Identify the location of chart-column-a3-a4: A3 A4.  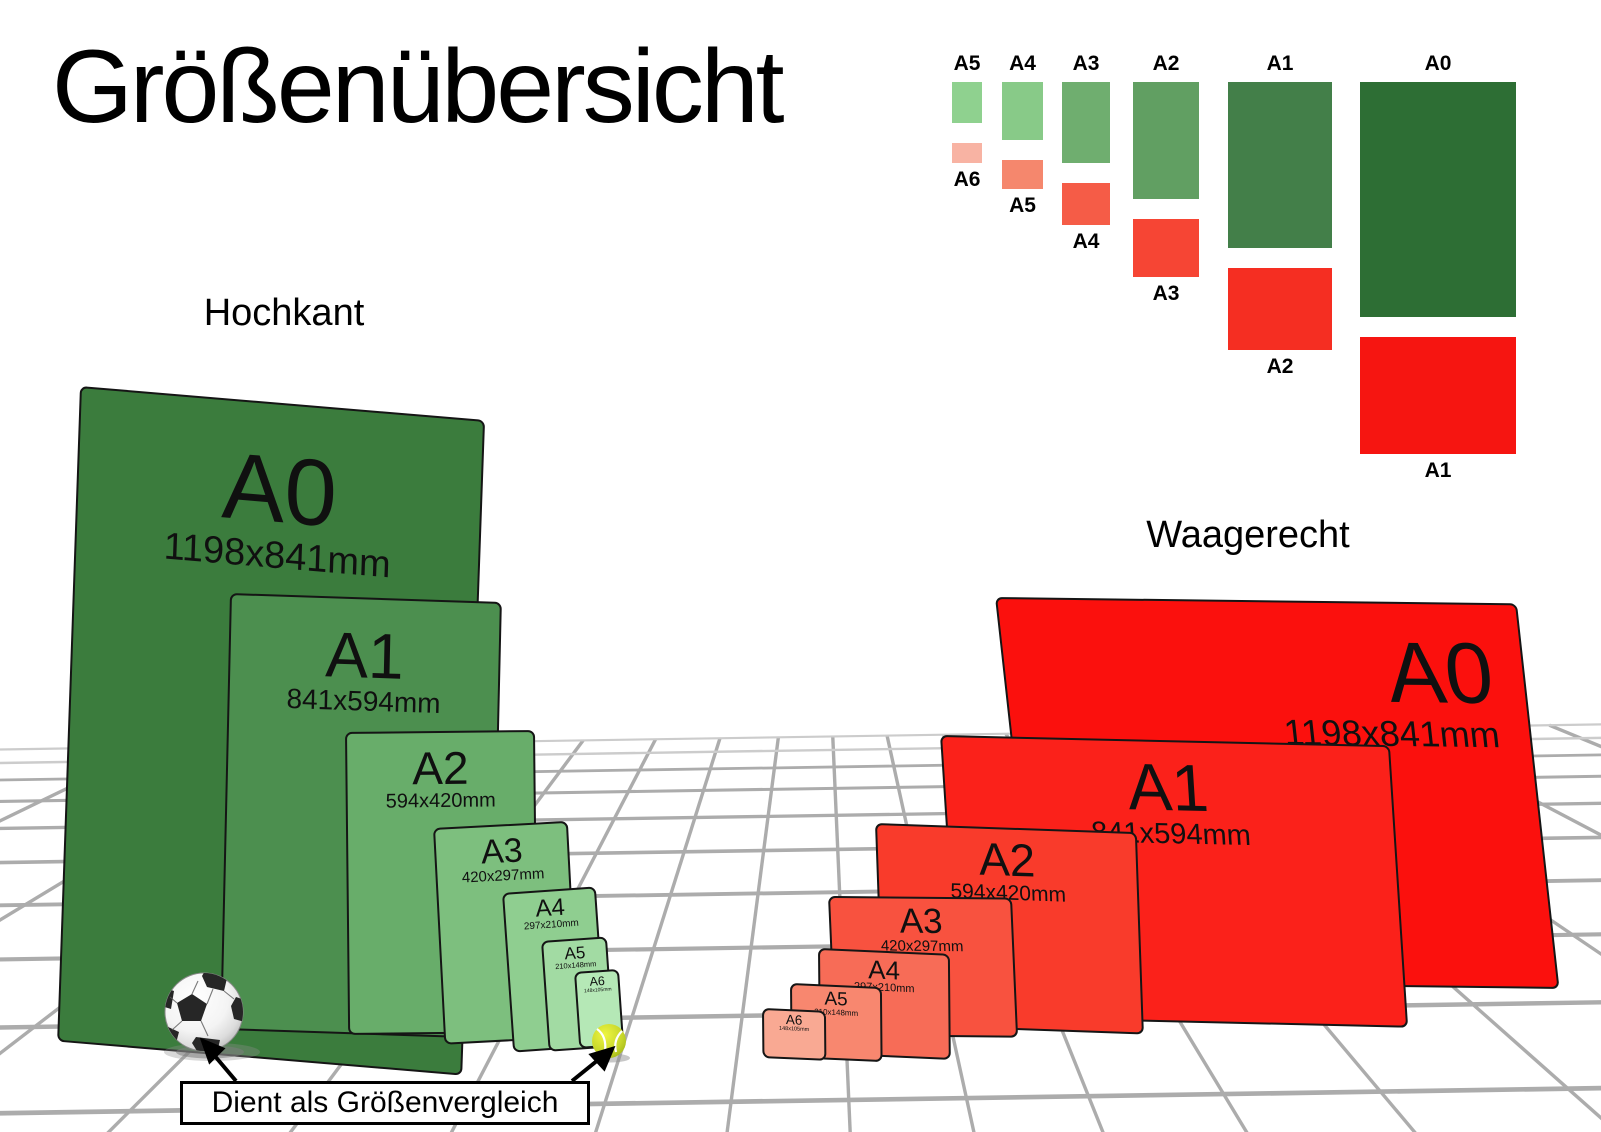
(1086, 153).